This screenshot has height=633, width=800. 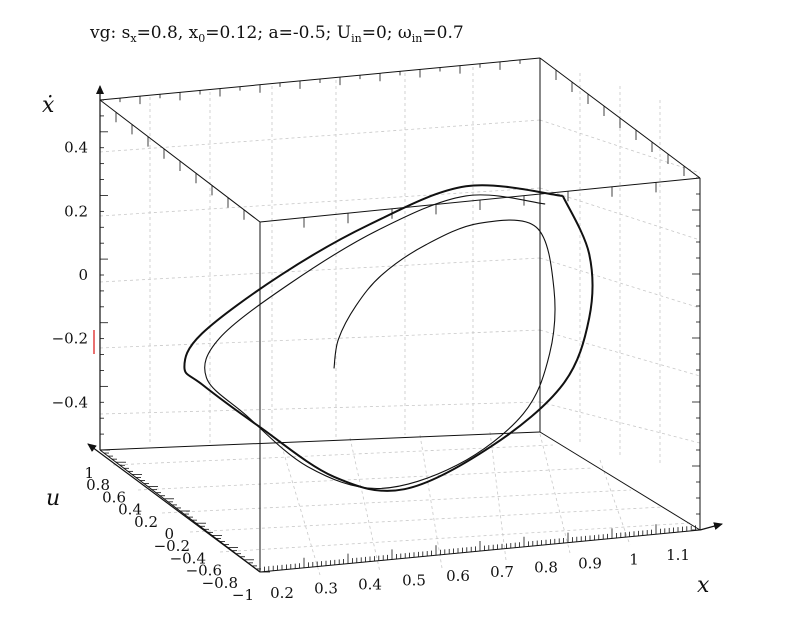 I want to click on u-tick-label: −0.8, so click(x=220, y=583).